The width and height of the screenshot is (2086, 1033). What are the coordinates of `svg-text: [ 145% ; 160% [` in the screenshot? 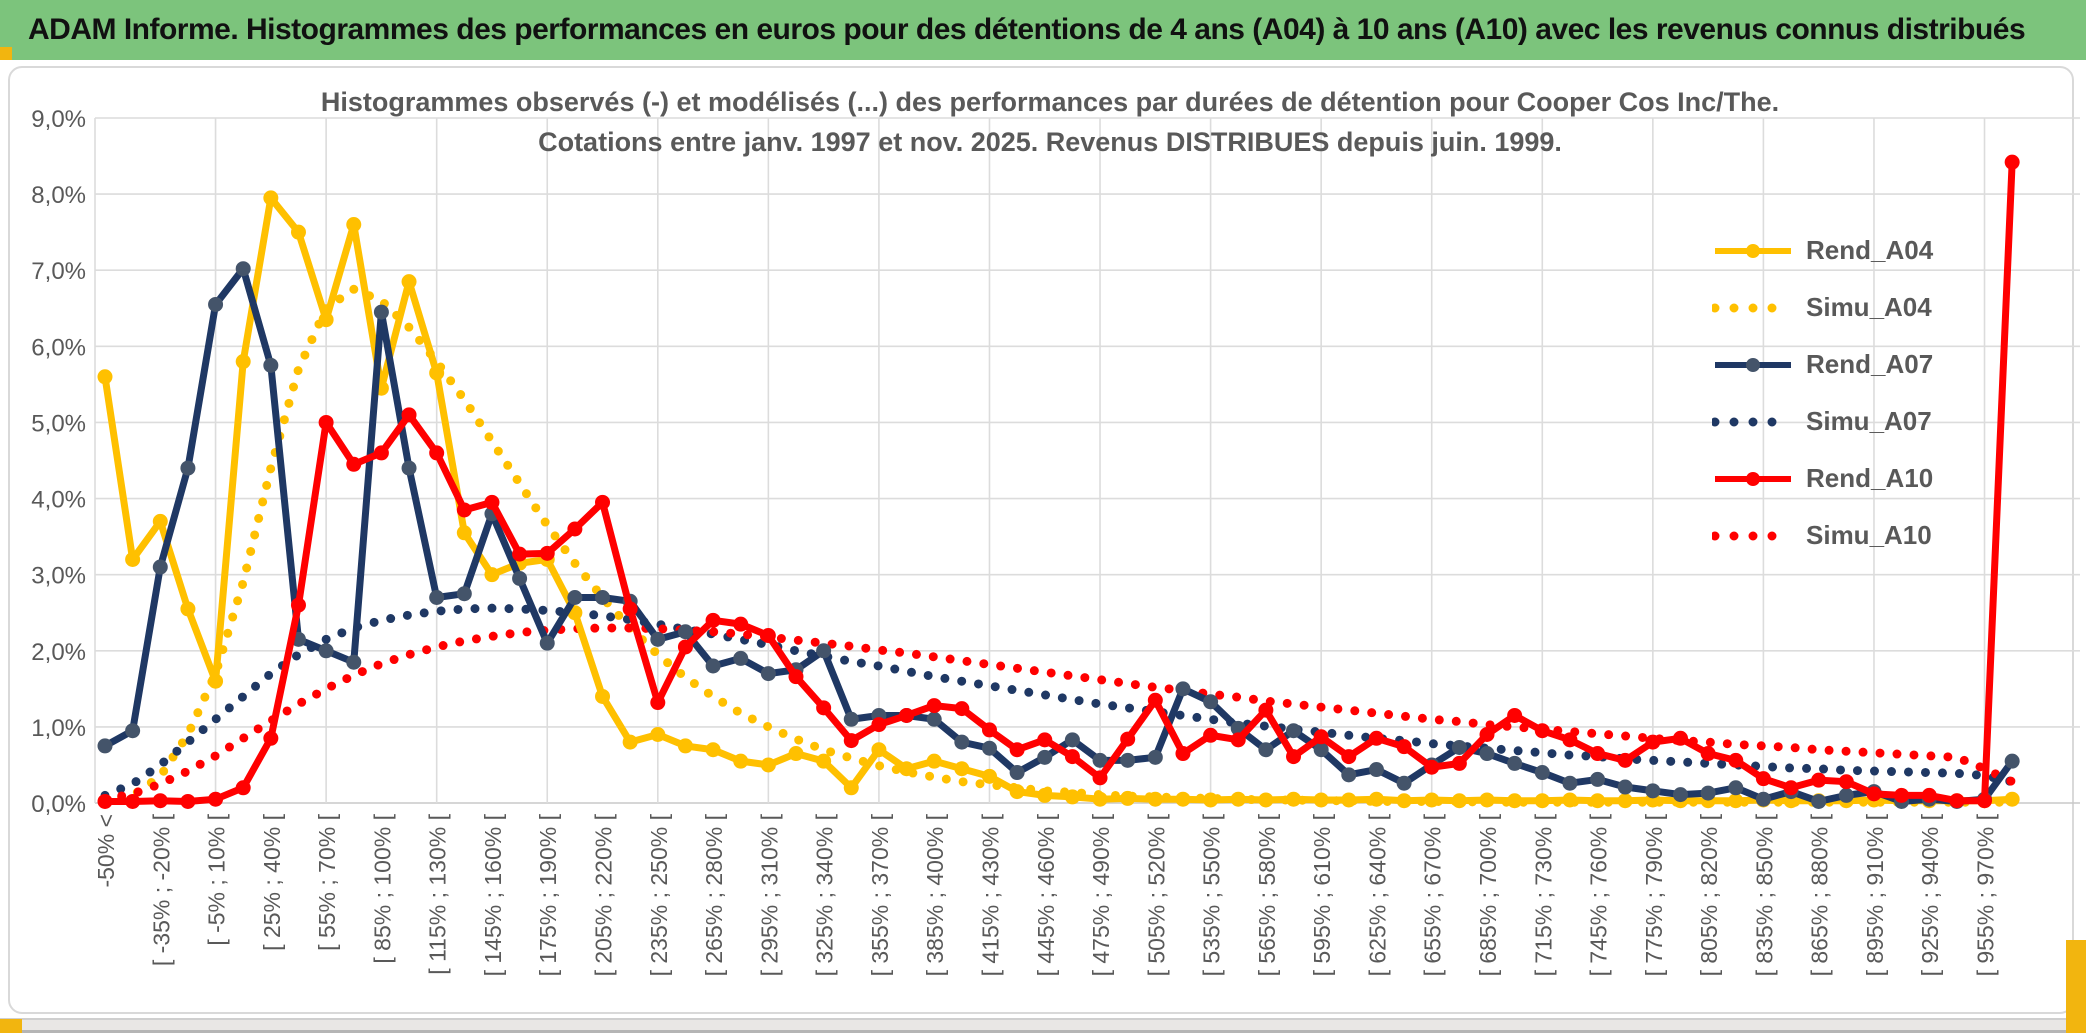 It's located at (493, 894).